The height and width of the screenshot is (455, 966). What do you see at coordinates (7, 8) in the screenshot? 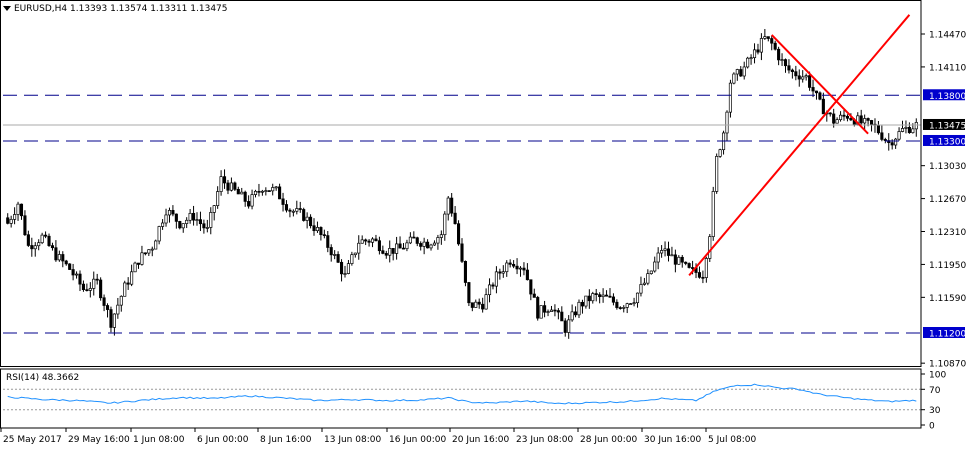
I see `chevron-down-icon` at bounding box center [7, 8].